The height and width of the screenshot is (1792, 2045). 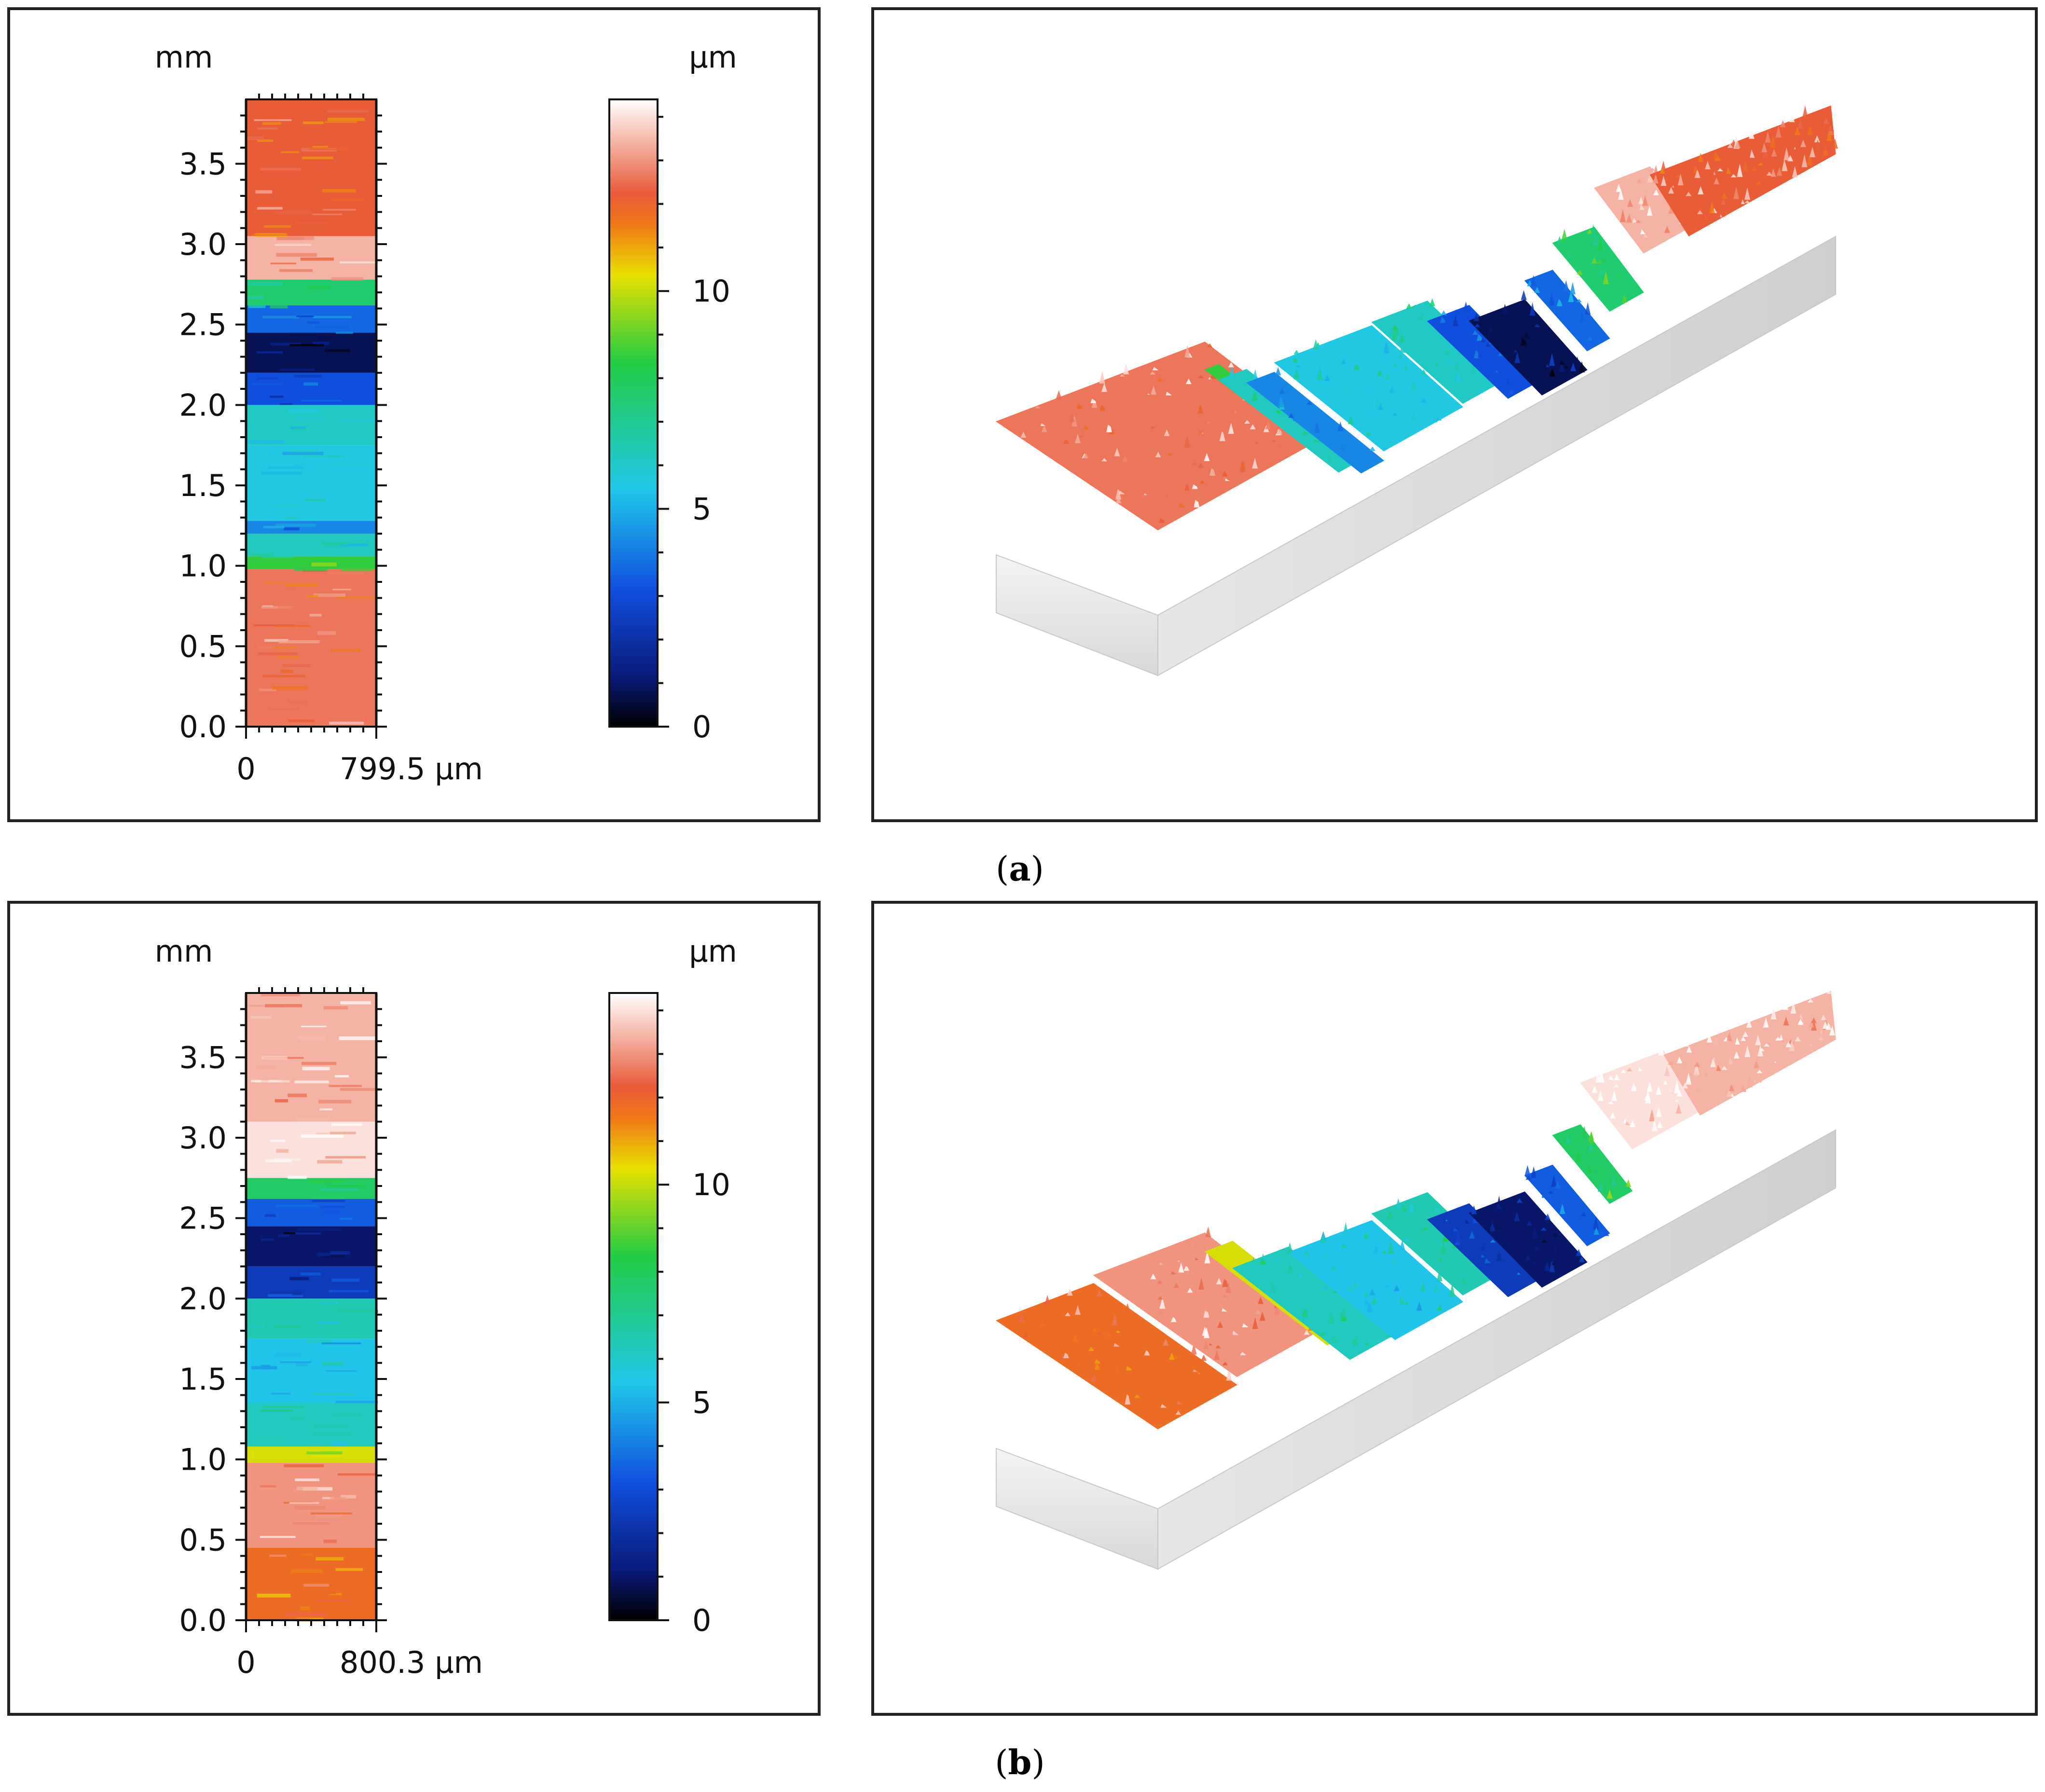 What do you see at coordinates (1158, 1337) in the screenshot?
I see `surface-strip` at bounding box center [1158, 1337].